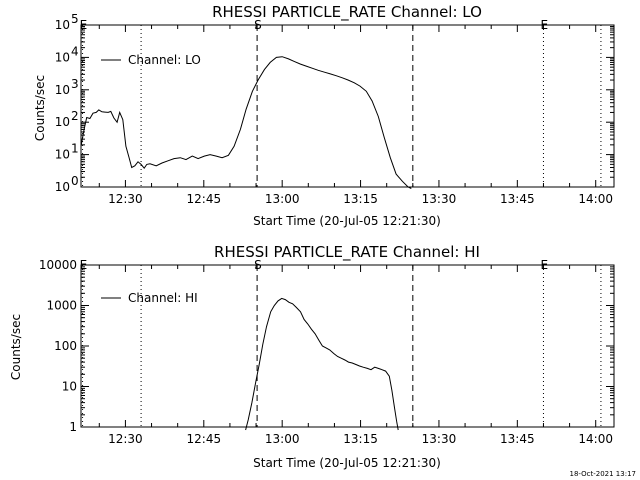 The image size is (640, 480). What do you see at coordinates (75, 116) in the screenshot?
I see `y-tick-exponent: 2` at bounding box center [75, 116].